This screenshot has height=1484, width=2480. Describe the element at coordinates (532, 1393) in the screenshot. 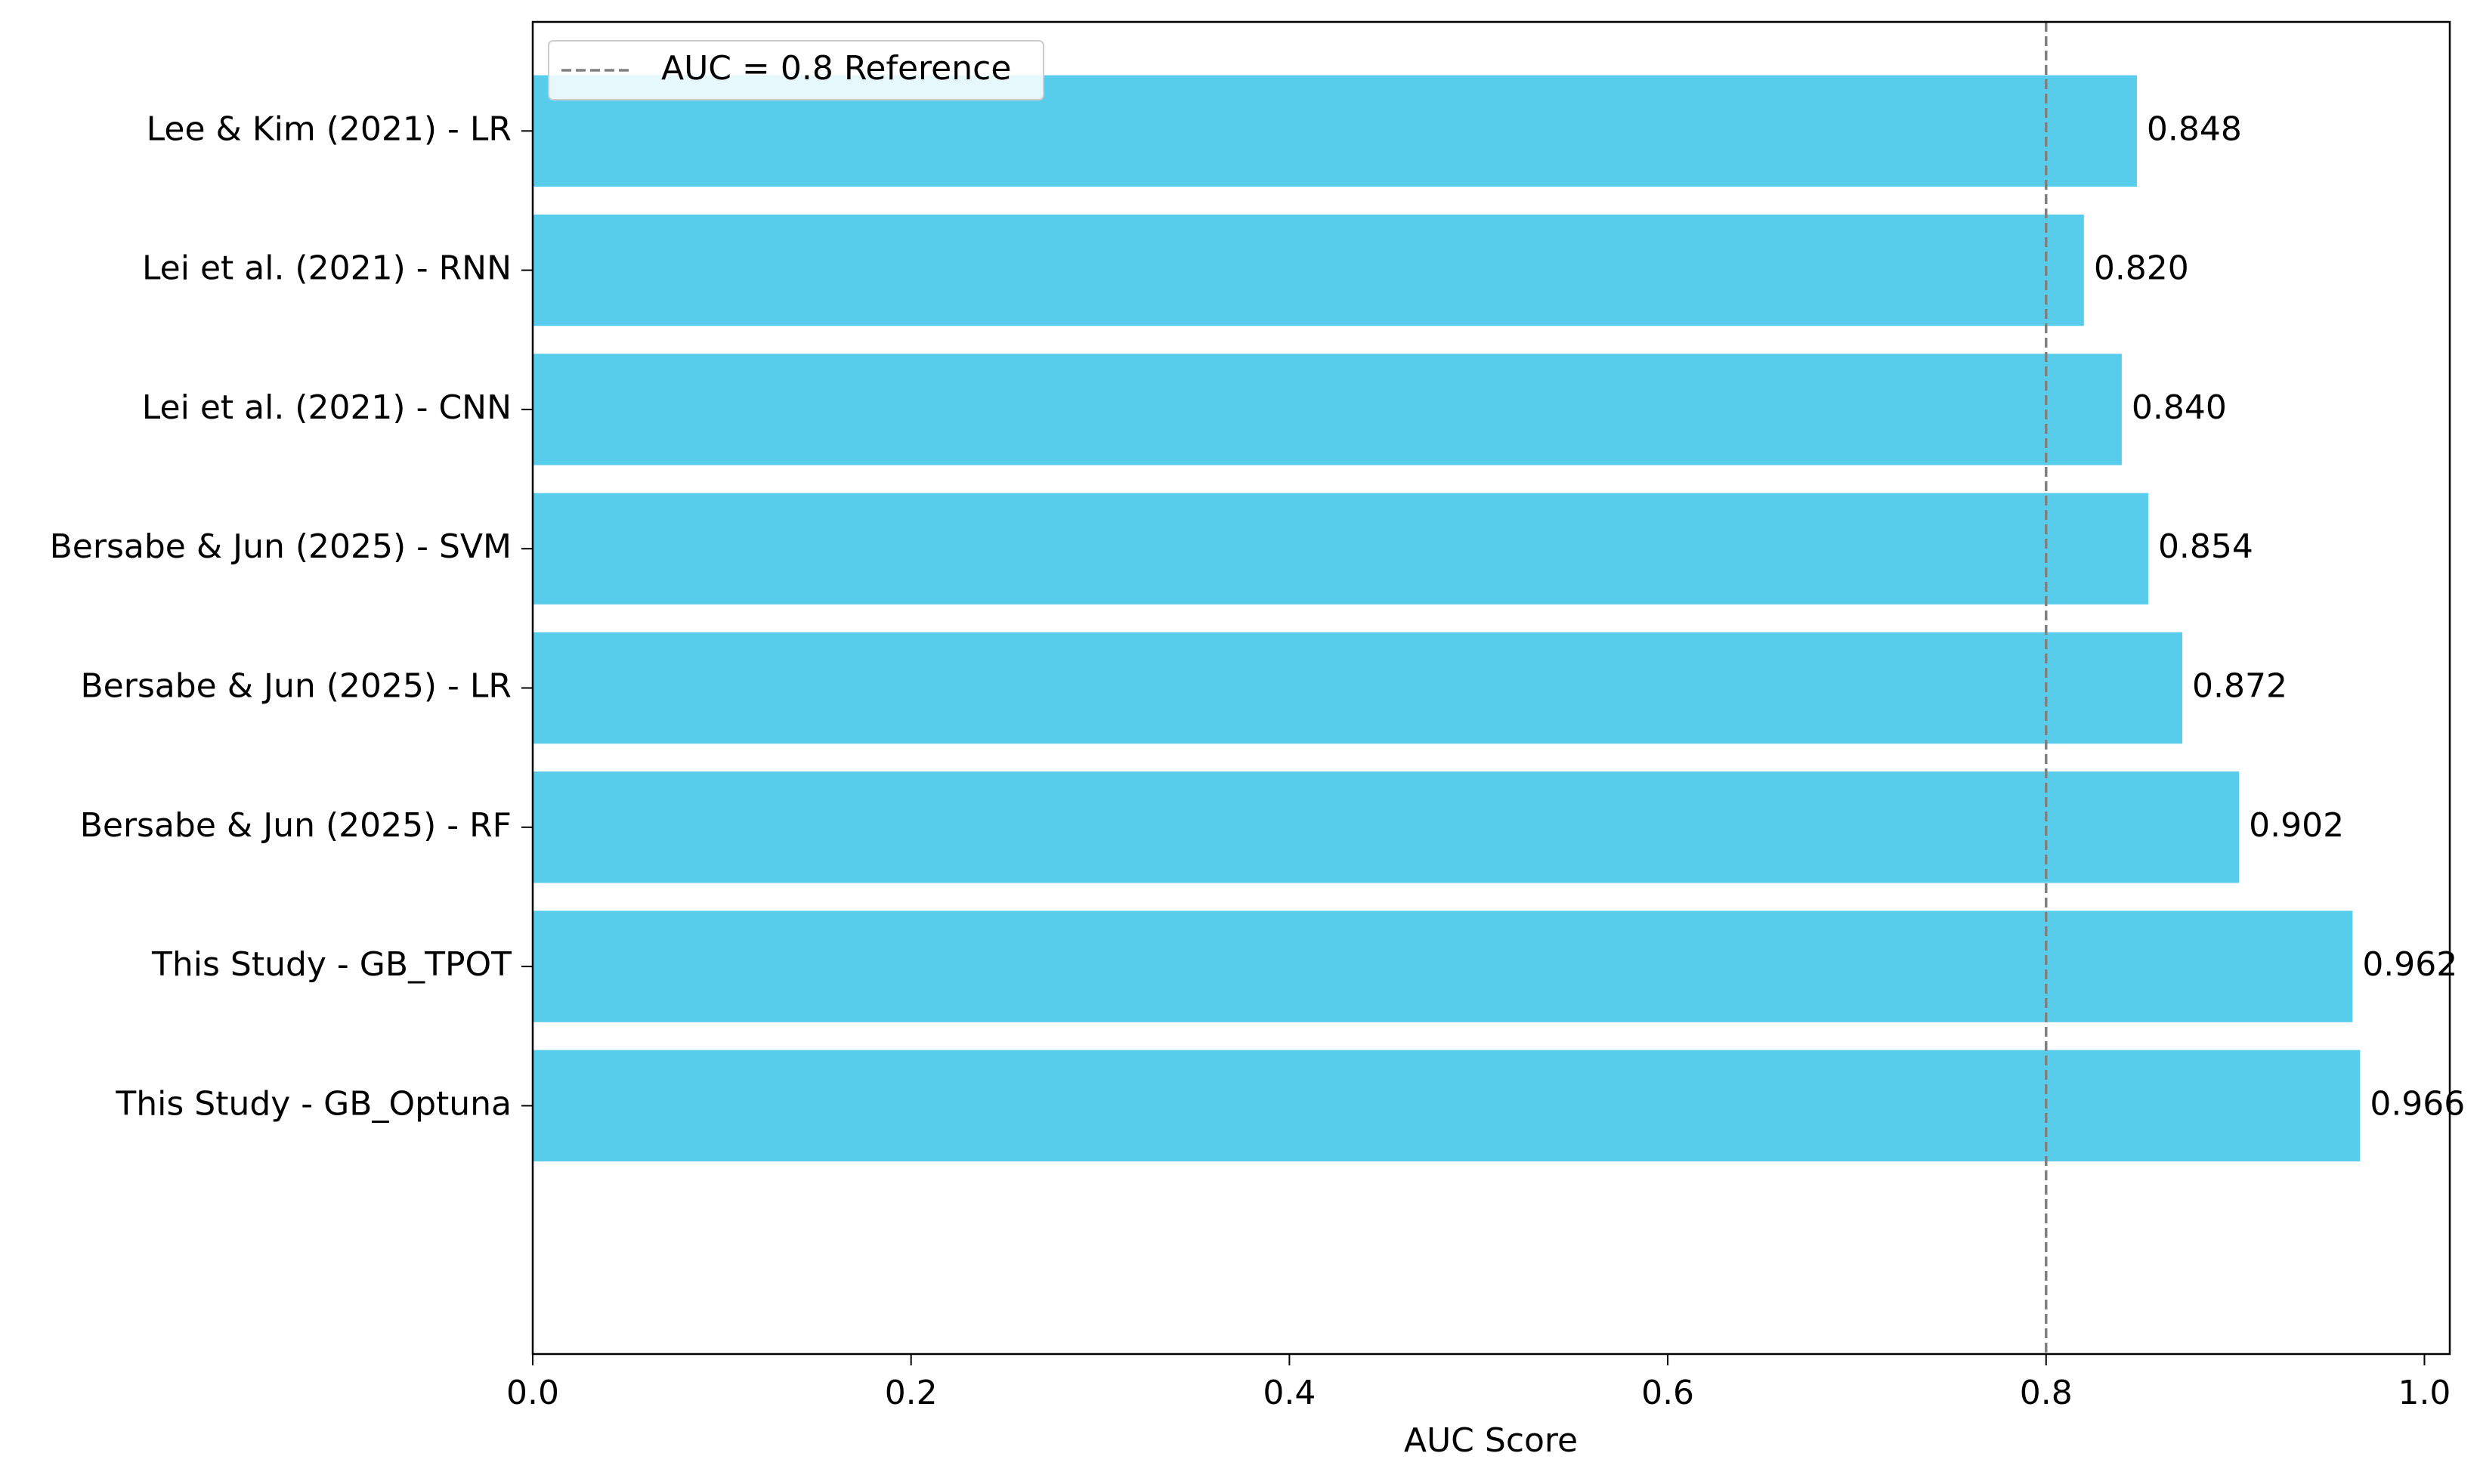

I see `x-tick-label: 0.0` at that location.